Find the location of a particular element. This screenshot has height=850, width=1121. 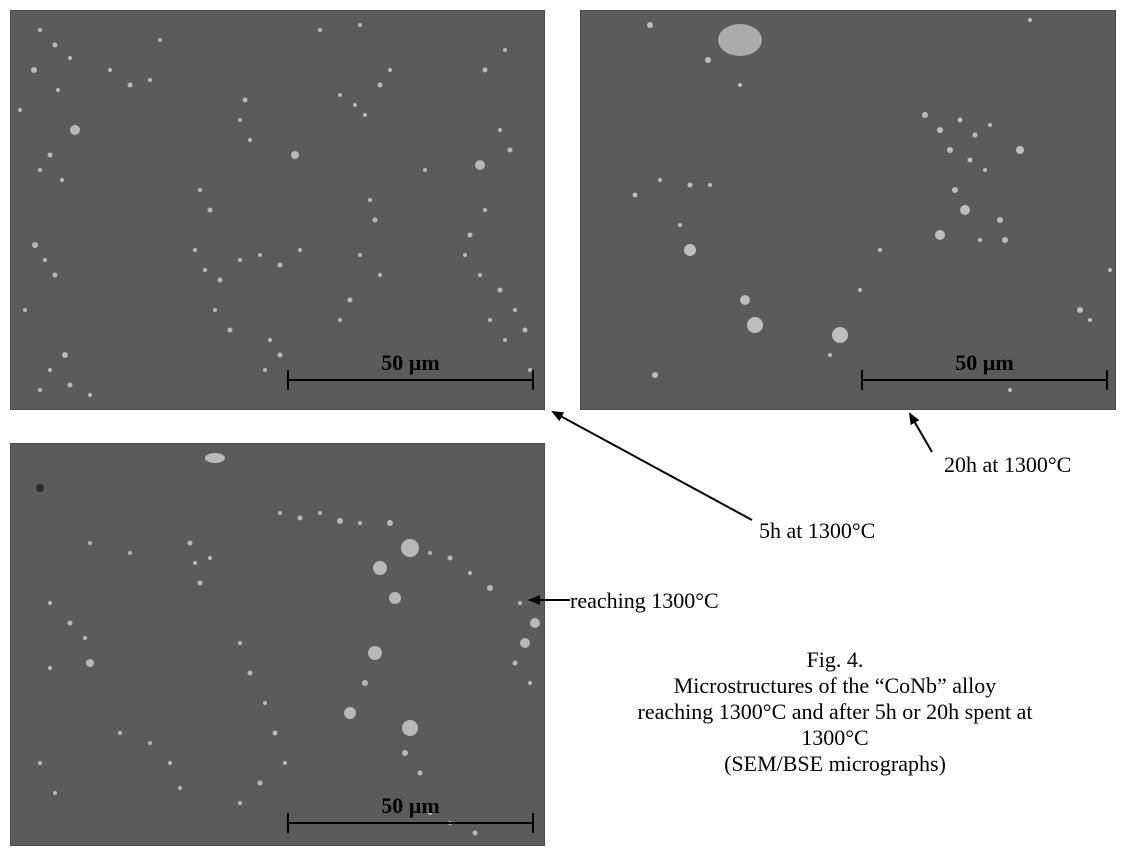

annotation-label-20h: 20h at 1300°C is located at coordinates (1008, 464).